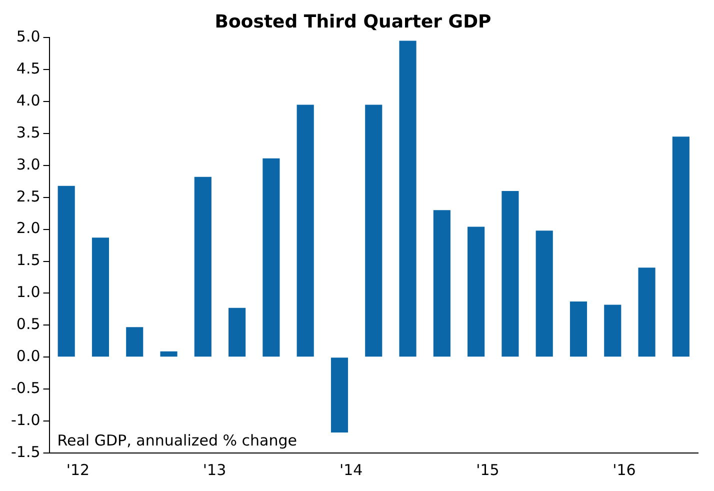  Describe the element at coordinates (28, 164) in the screenshot. I see `y-tick-label: 3.0` at that location.